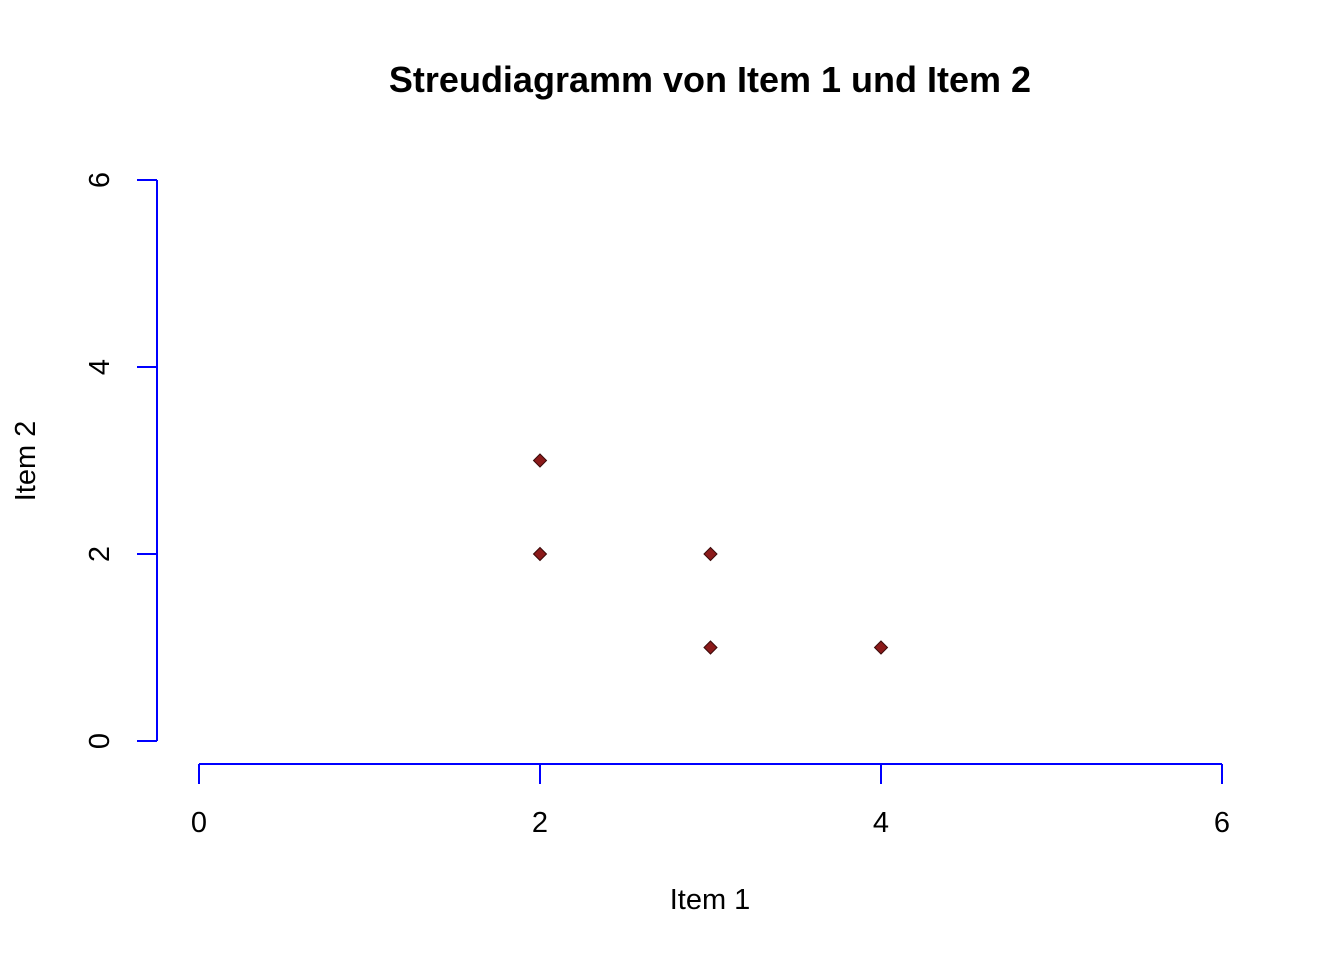 Image resolution: width=1344 pixels, height=965 pixels. I want to click on y-tick-label: 0, so click(100, 741).